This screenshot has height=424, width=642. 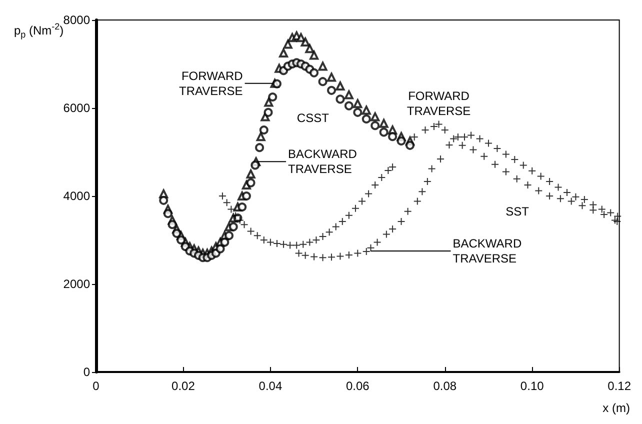 I want to click on y-tick-label: 0, so click(x=86, y=372).